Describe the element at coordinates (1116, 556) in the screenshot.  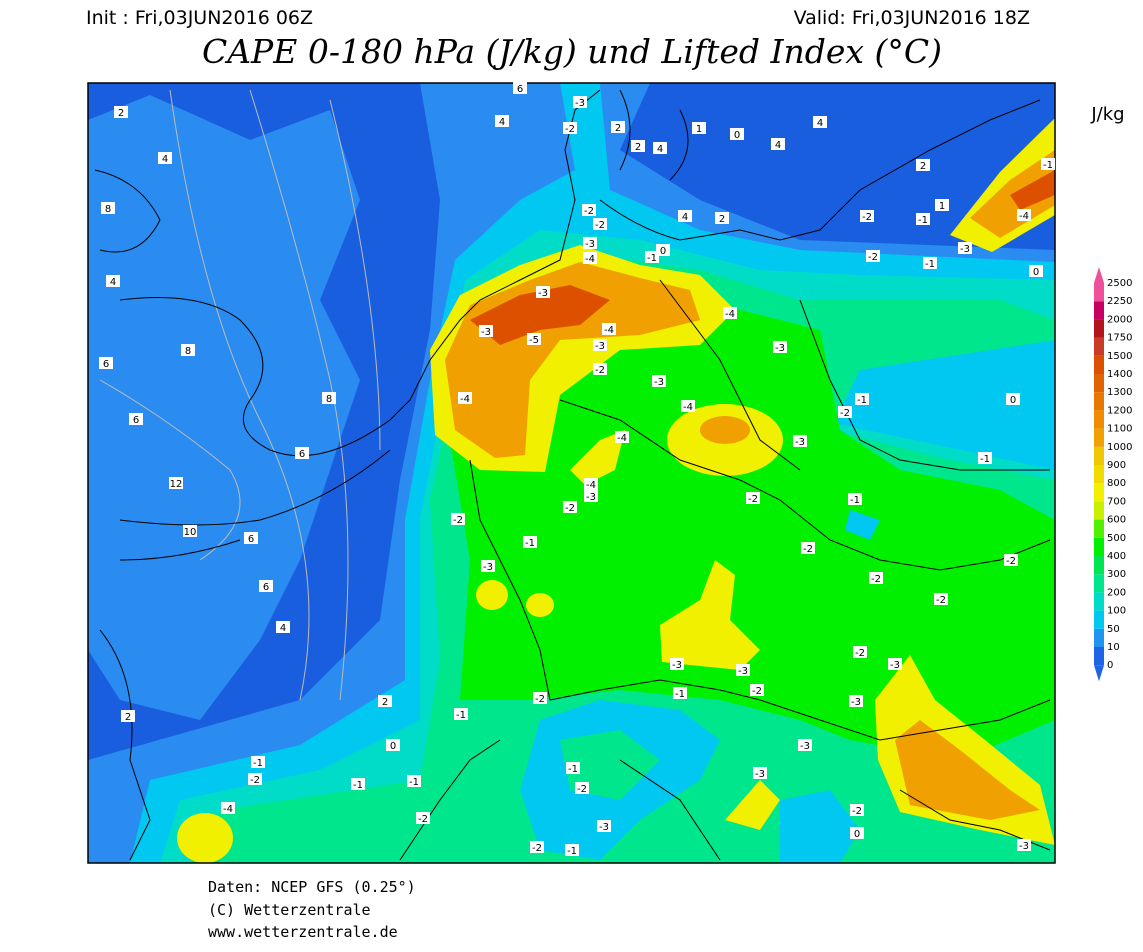
I see `colorbar-tick-label: 400` at that location.